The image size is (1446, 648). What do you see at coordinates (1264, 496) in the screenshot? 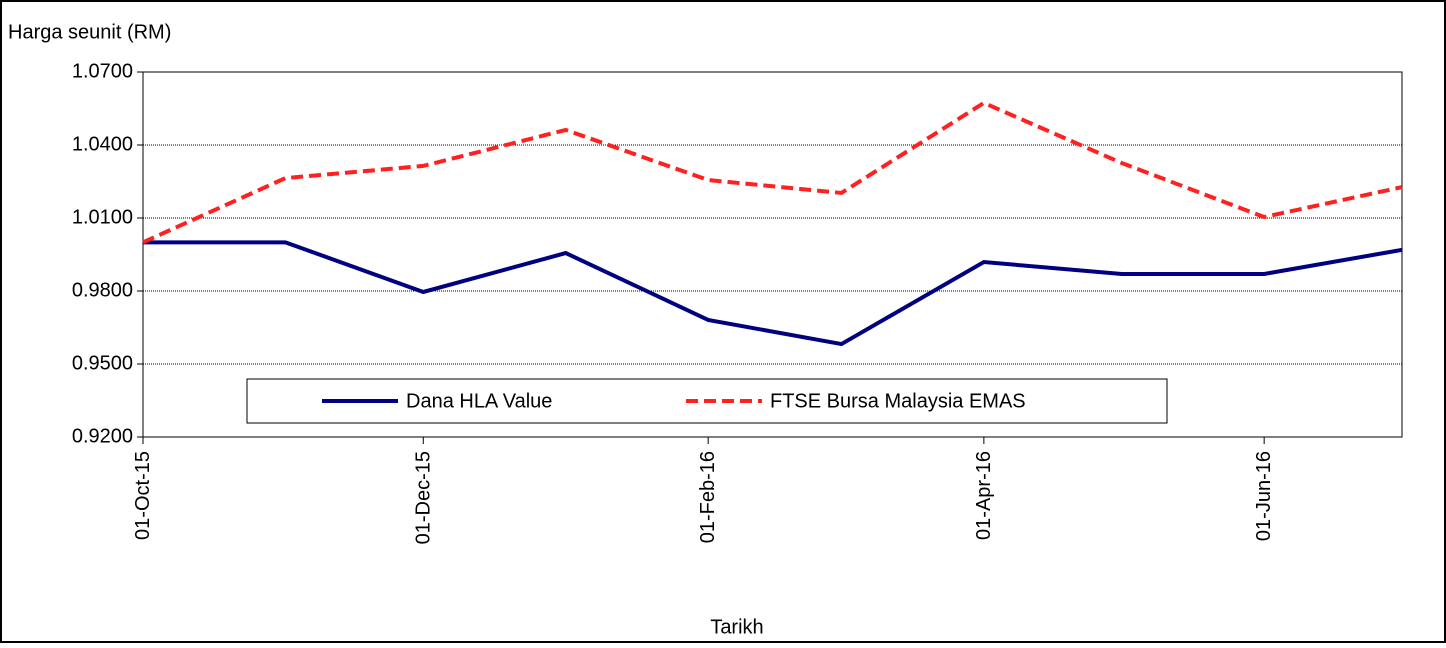
I see `x-tick-label: 01-Jun-16` at bounding box center [1264, 496].